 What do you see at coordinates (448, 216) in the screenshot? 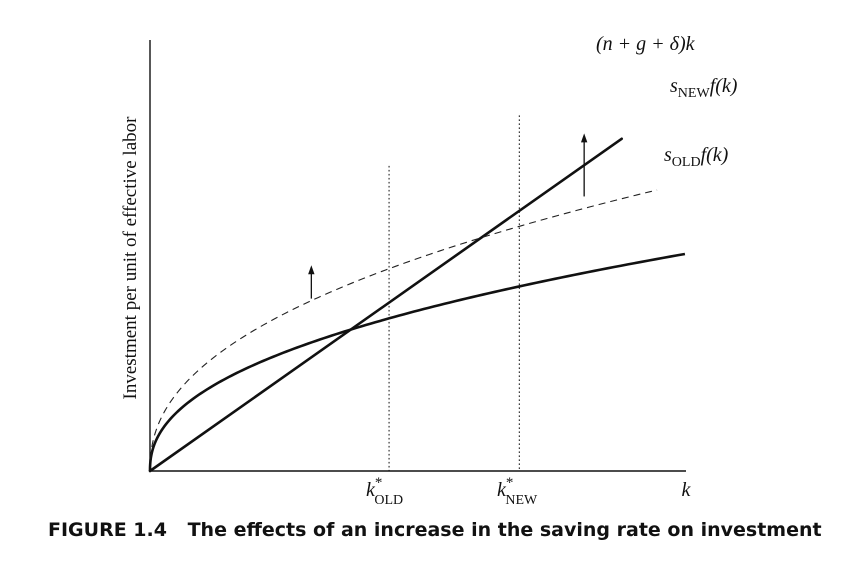
I see `arrows-group` at bounding box center [448, 216].